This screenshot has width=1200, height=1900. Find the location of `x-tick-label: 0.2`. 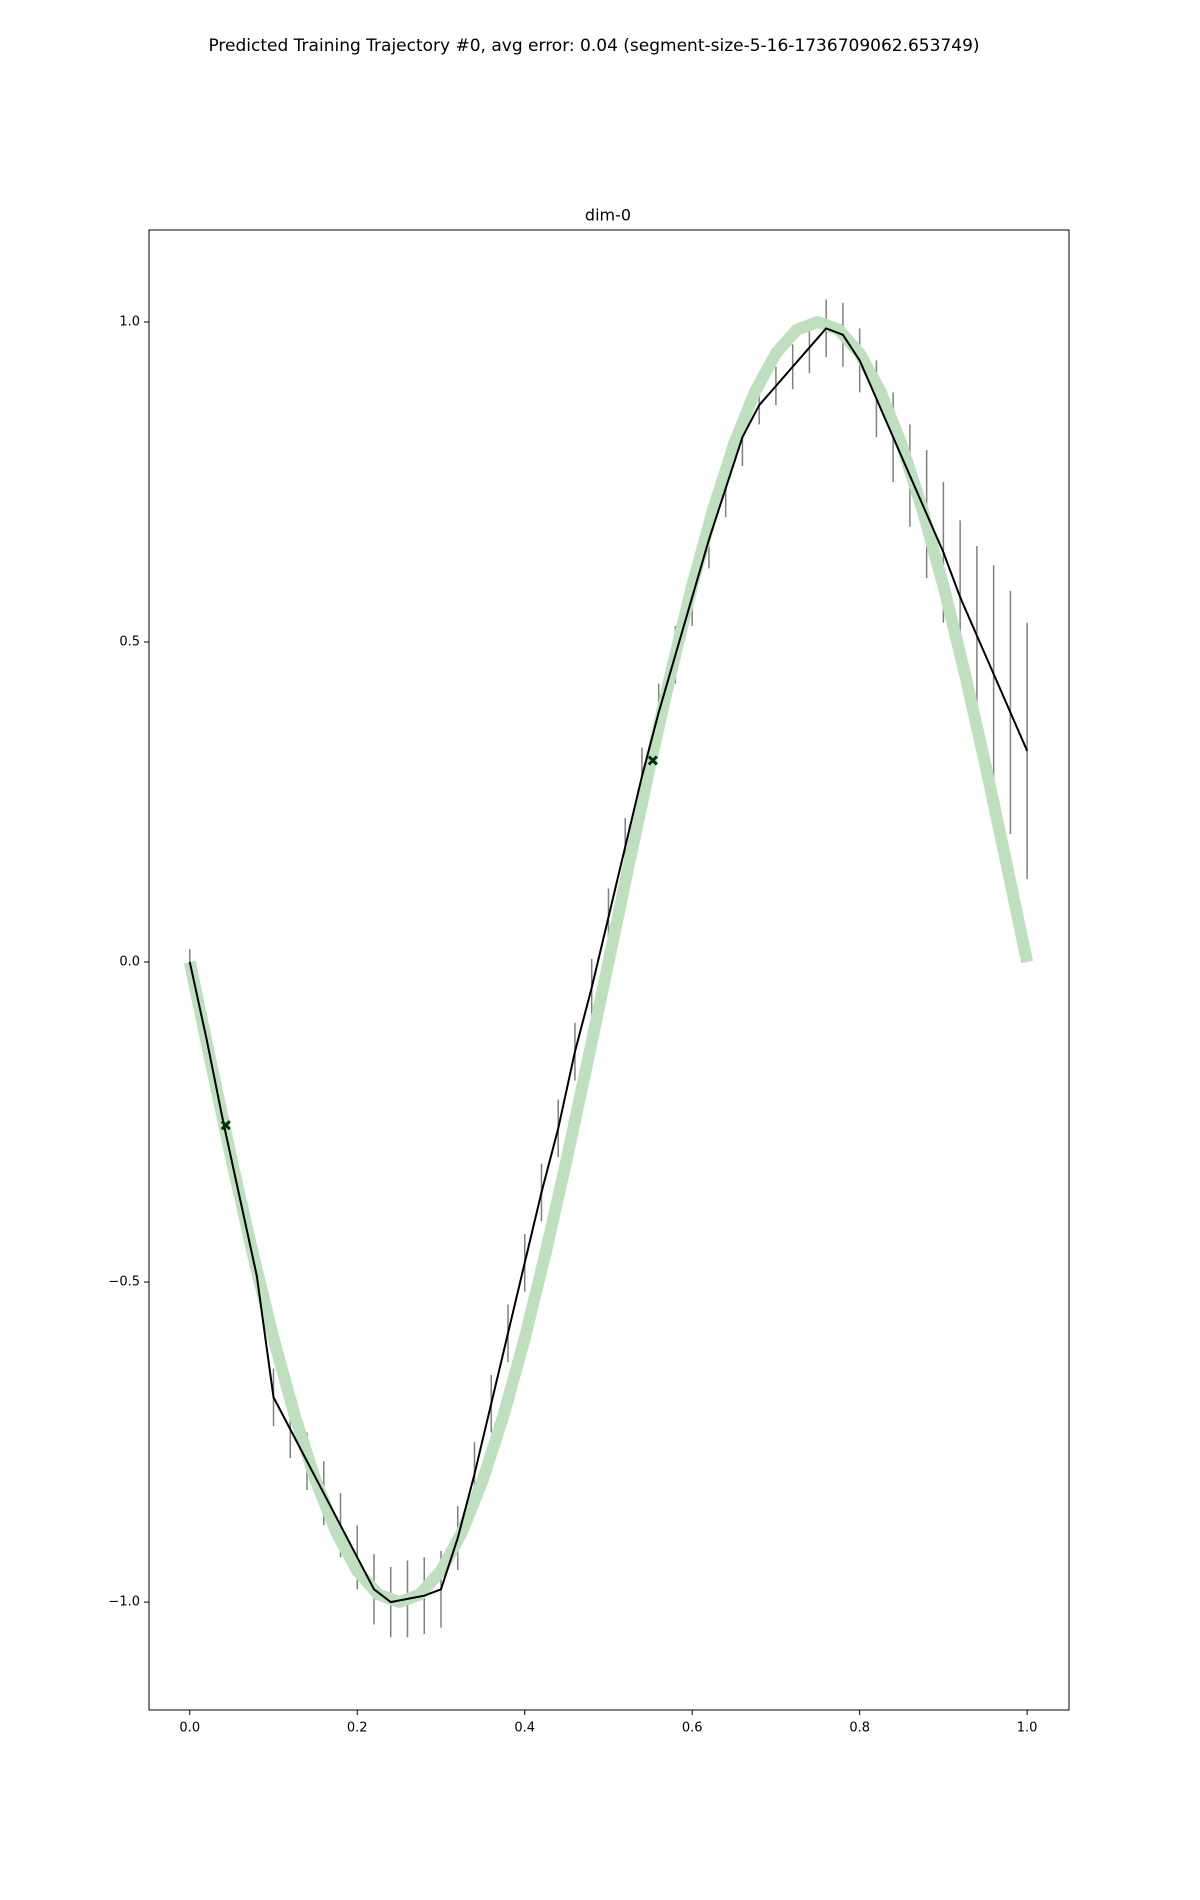

x-tick-label: 0.2 is located at coordinates (357, 1728).